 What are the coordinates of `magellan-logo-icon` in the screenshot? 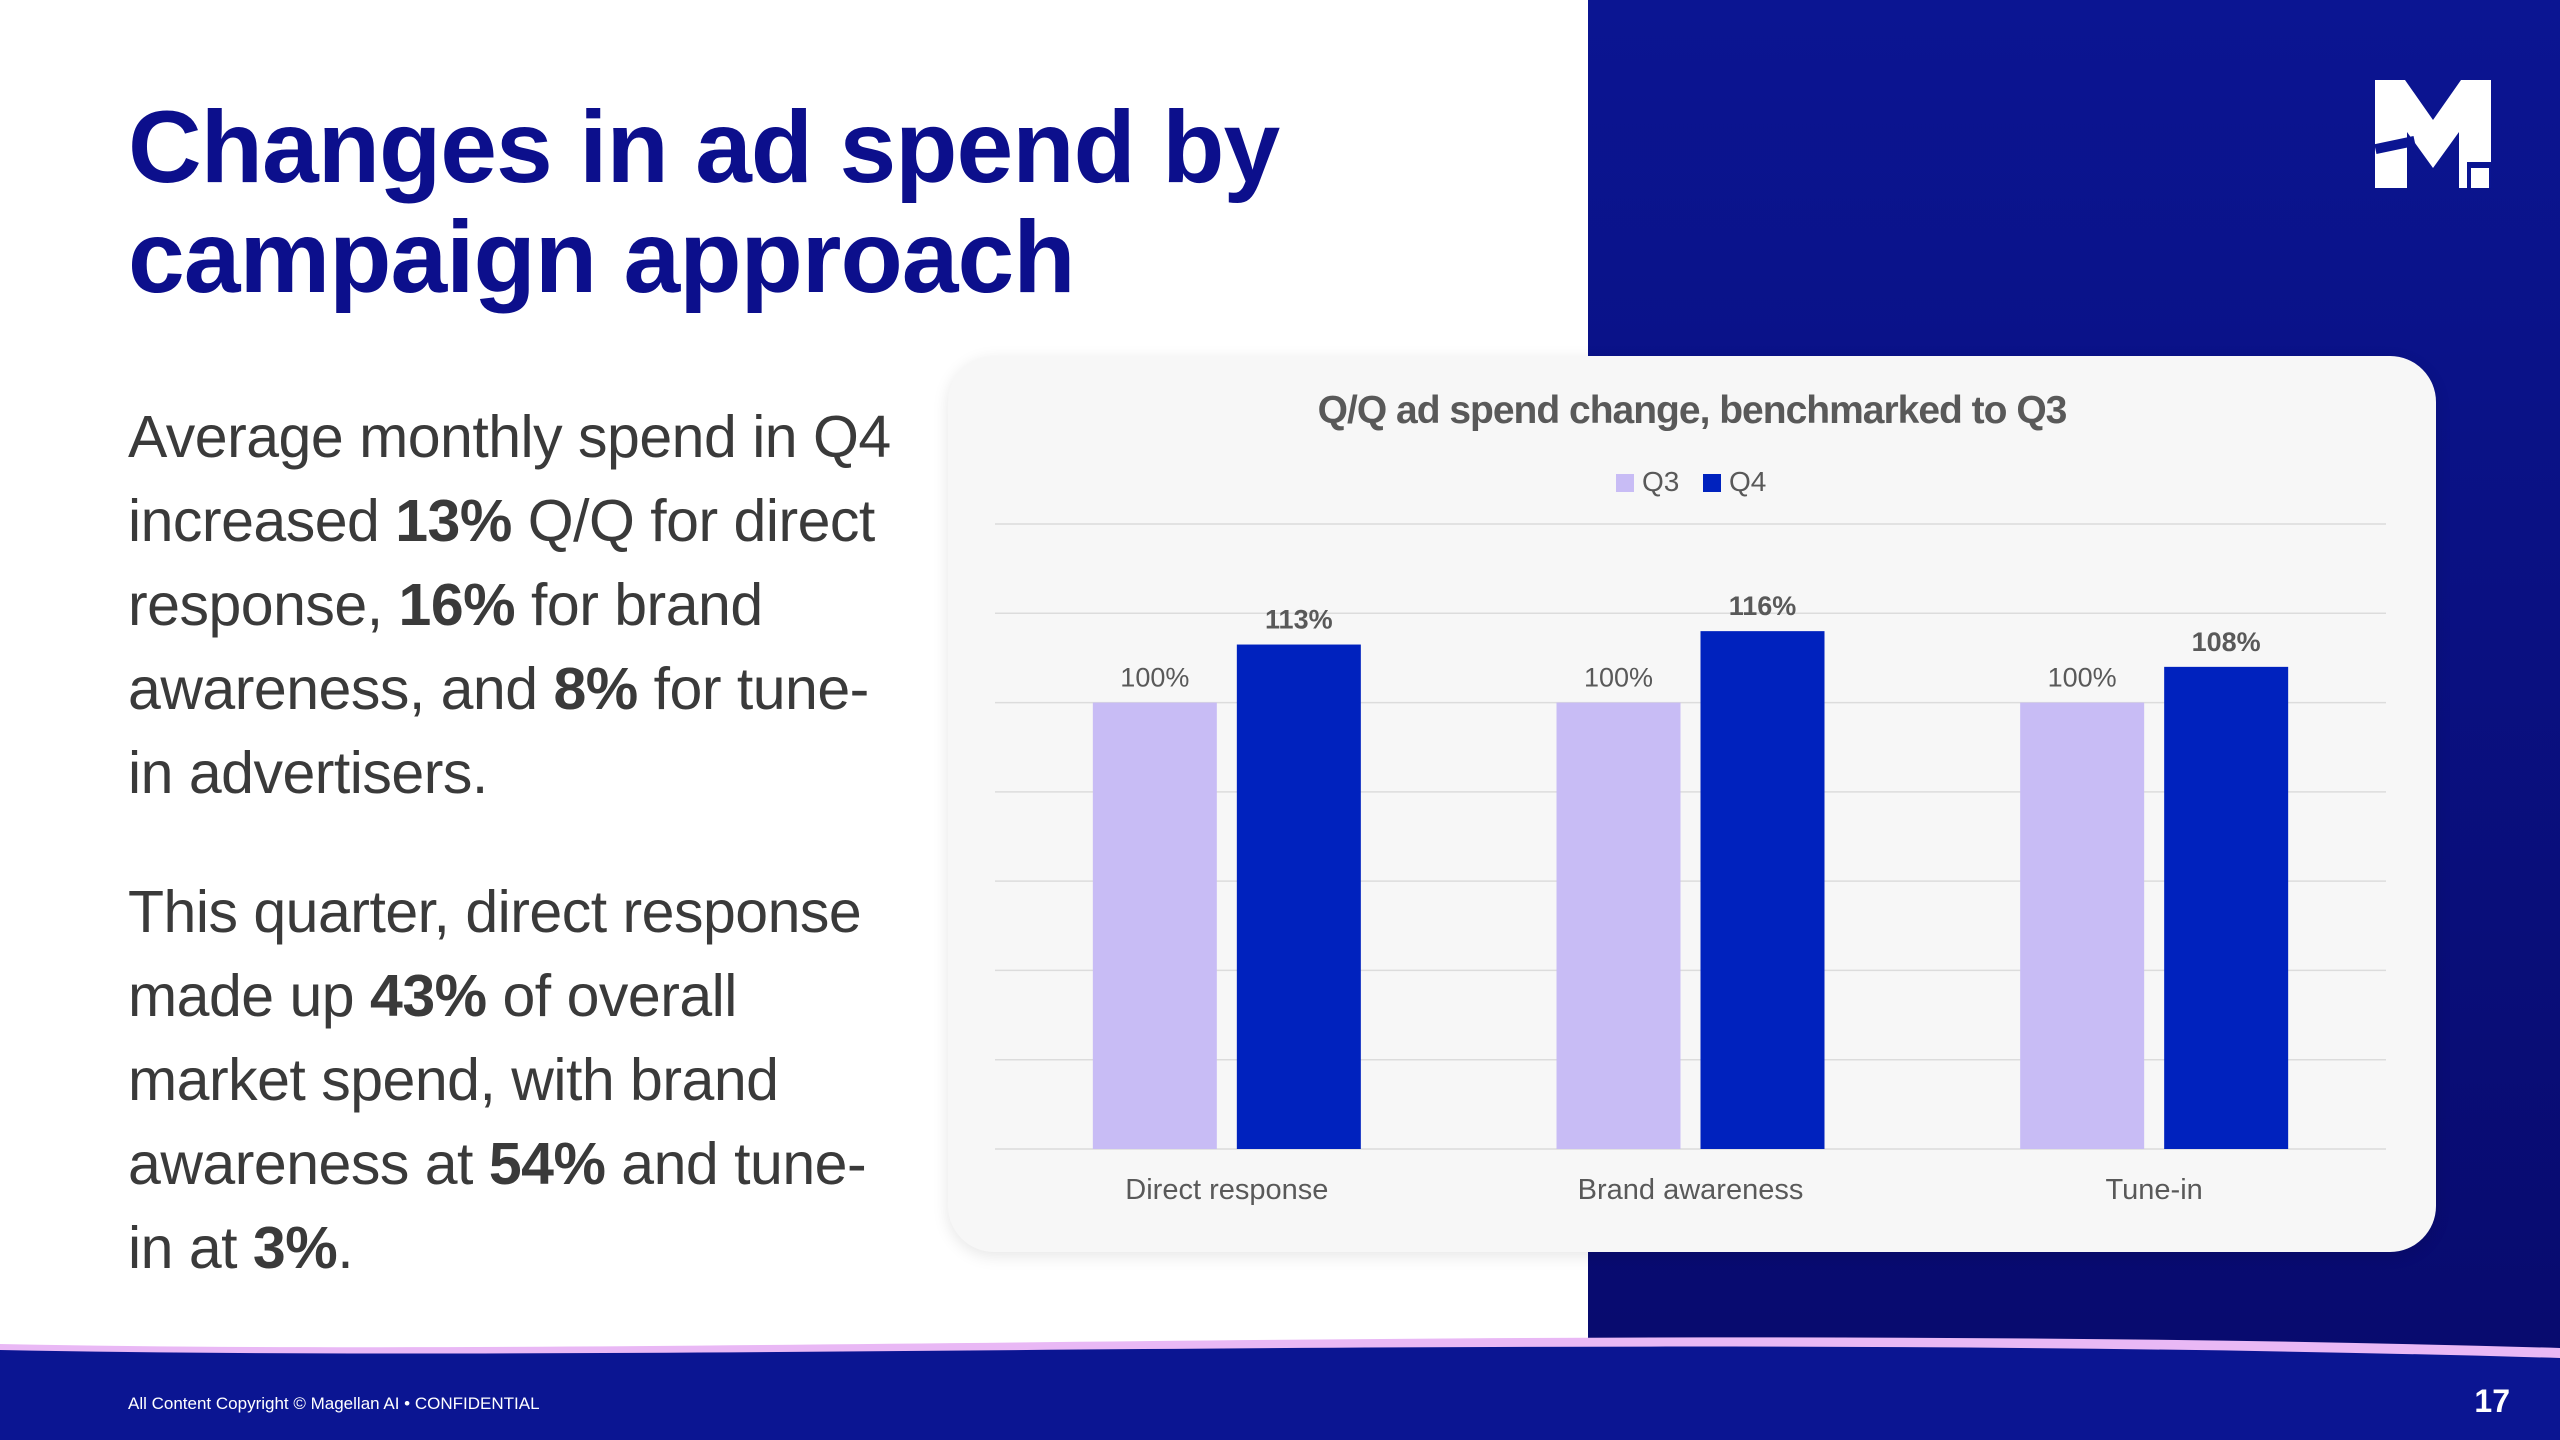 It's located at (2433, 134).